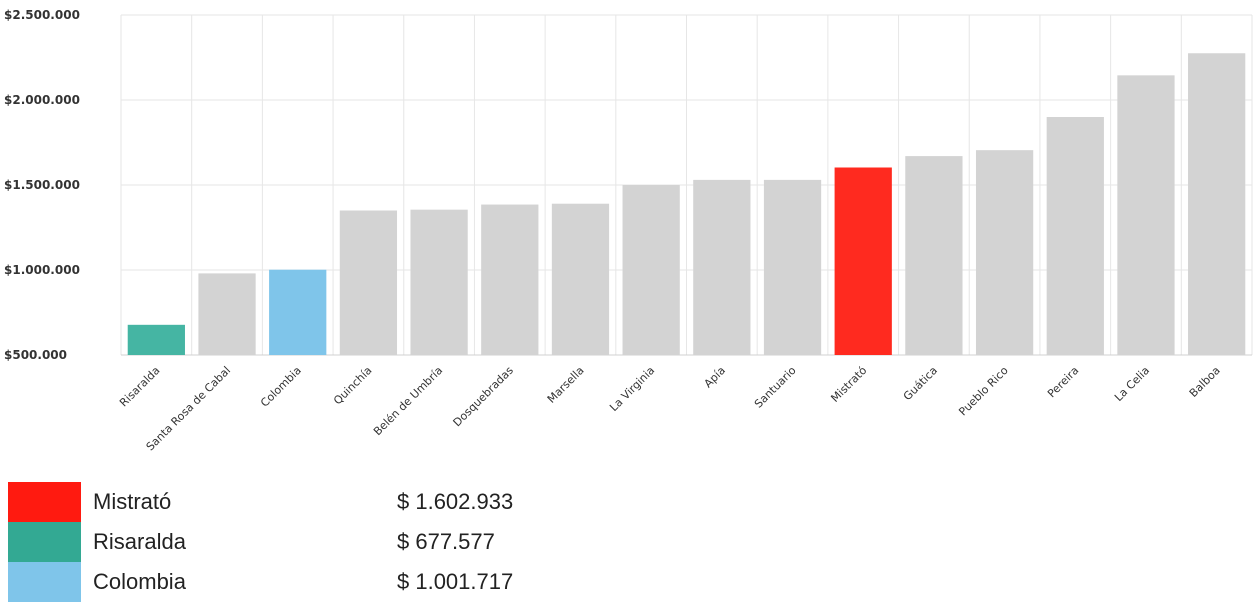 The width and height of the screenshot is (1256, 602). I want to click on legend-value-colombia: $ 1.001.717, so click(455, 581).